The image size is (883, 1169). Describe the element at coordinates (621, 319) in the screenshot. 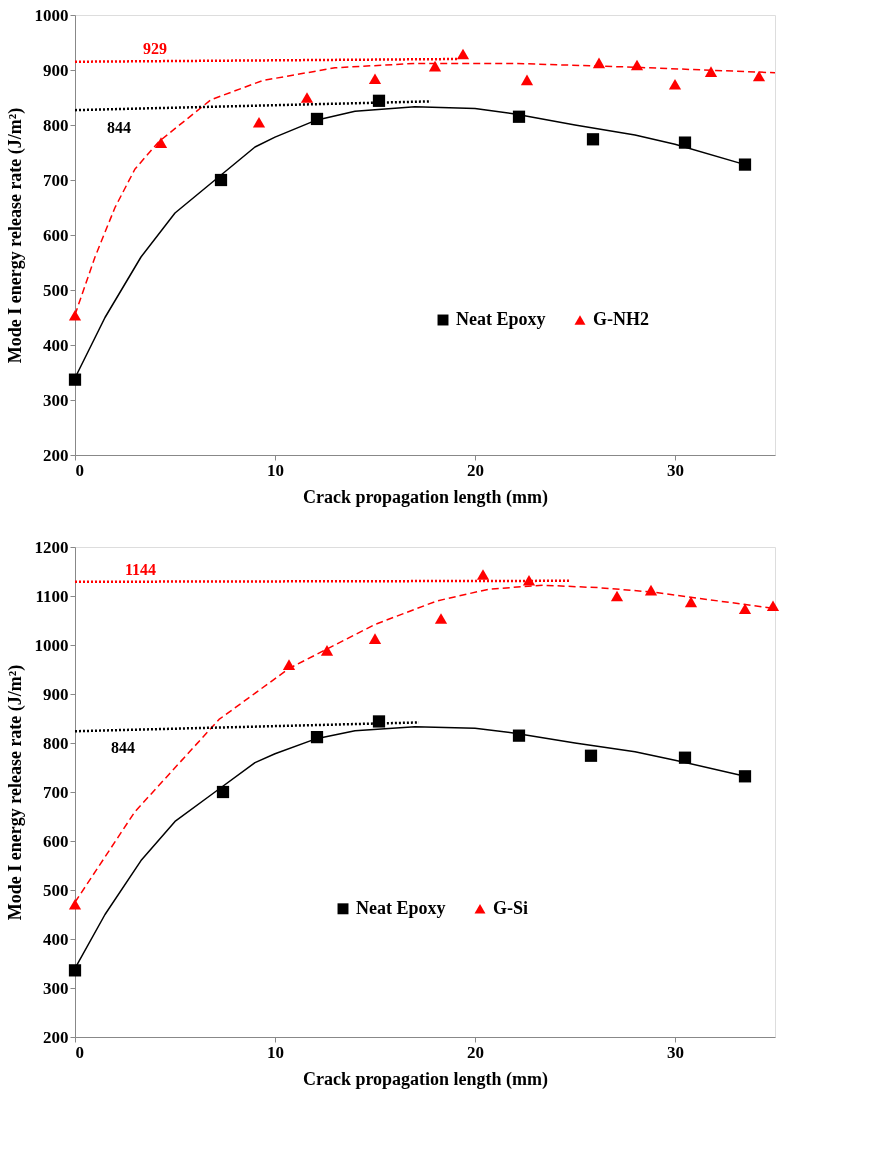

I see `legend-label: G-NH2` at that location.